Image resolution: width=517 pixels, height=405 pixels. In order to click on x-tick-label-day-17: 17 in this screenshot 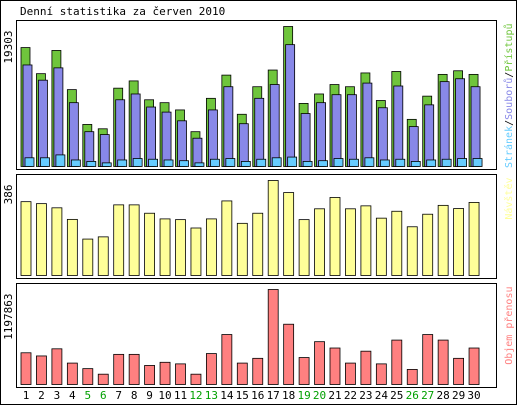, I will do `click(273, 395)`.